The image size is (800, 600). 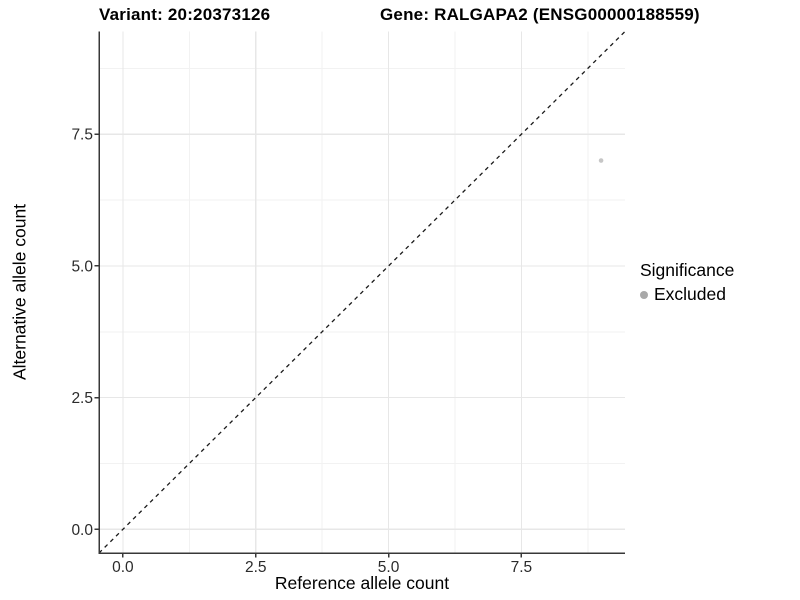 I want to click on y-tick-label: 0.0, so click(x=82, y=530).